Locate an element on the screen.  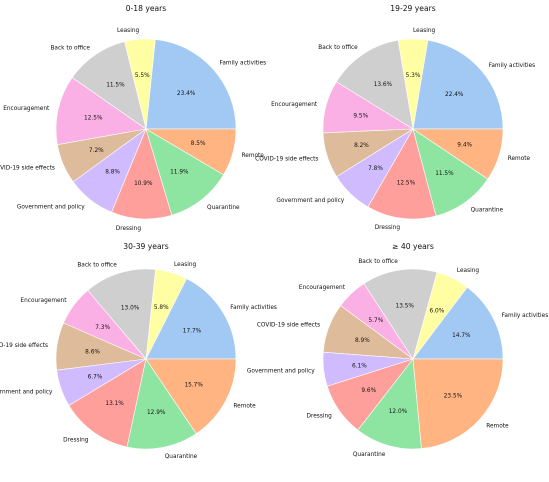
slice-percent-label: 13.0% is located at coordinates (130, 308).